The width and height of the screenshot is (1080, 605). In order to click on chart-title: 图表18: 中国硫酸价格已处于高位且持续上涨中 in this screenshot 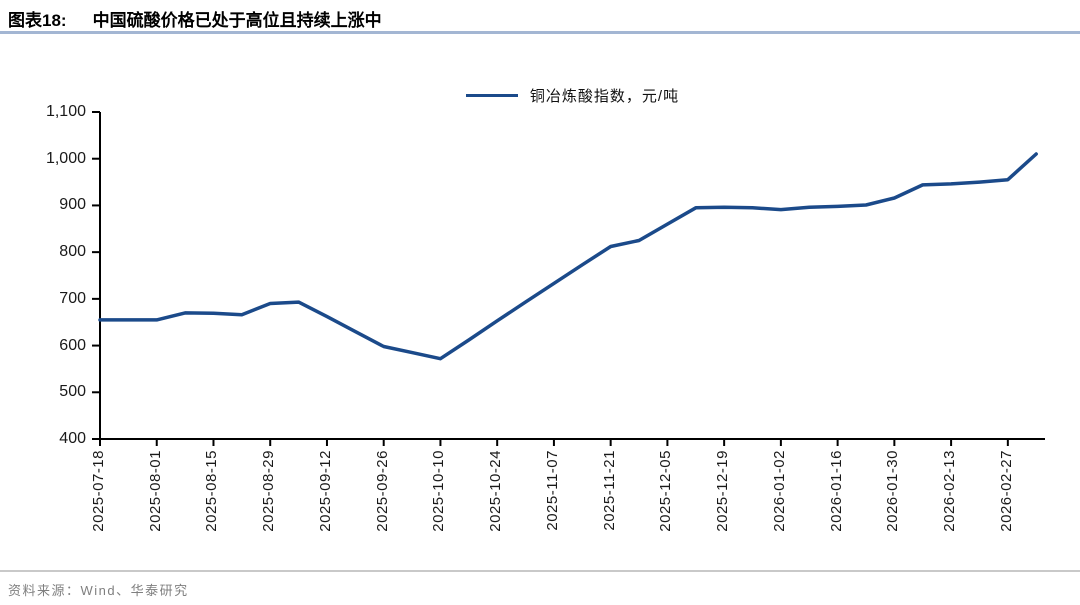, I will do `click(540, 18)`.